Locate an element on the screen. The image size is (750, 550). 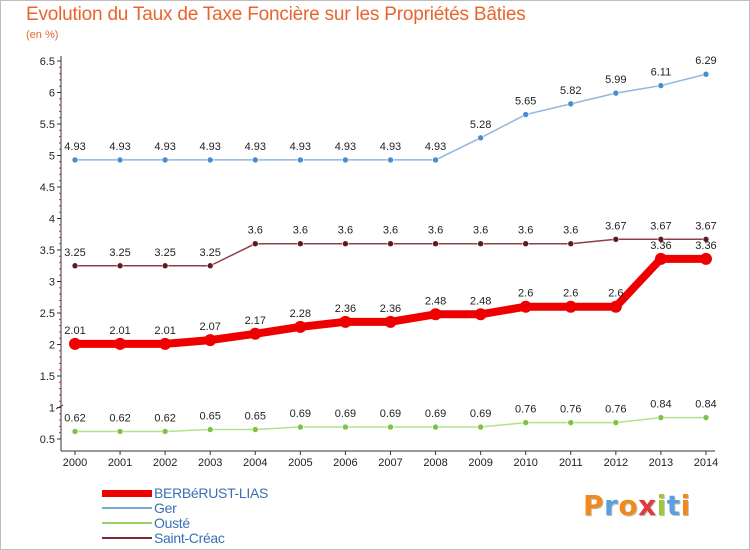
data-label-ger: 6.29 is located at coordinates (705, 61).